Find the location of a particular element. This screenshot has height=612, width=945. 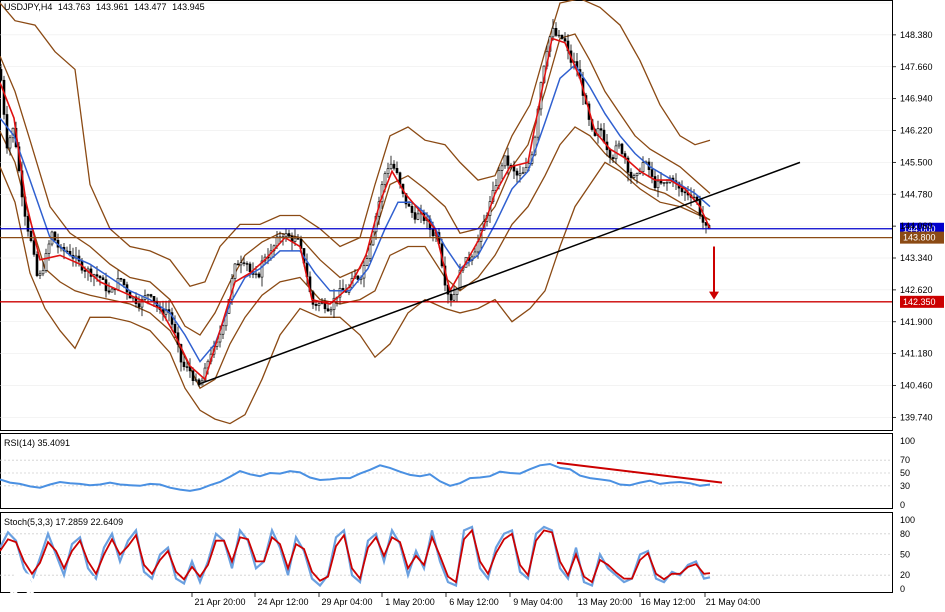

rsi-axis-label: 0 is located at coordinates (902, 505).